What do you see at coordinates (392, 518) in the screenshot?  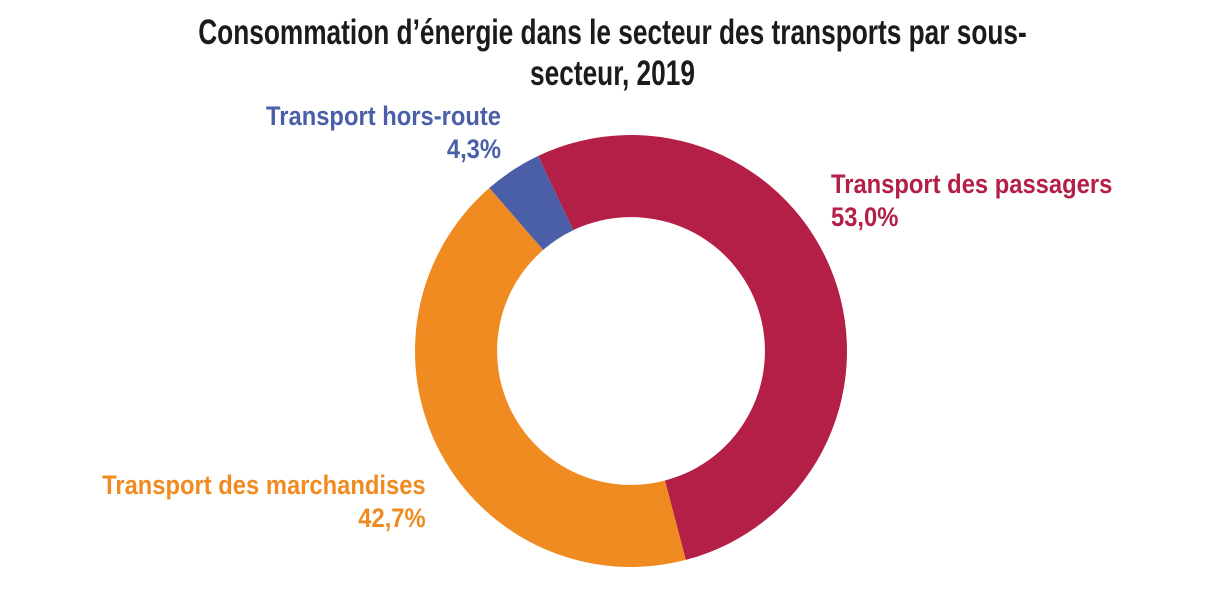 I see `slice-label-marchandises-value: 42,7%` at bounding box center [392, 518].